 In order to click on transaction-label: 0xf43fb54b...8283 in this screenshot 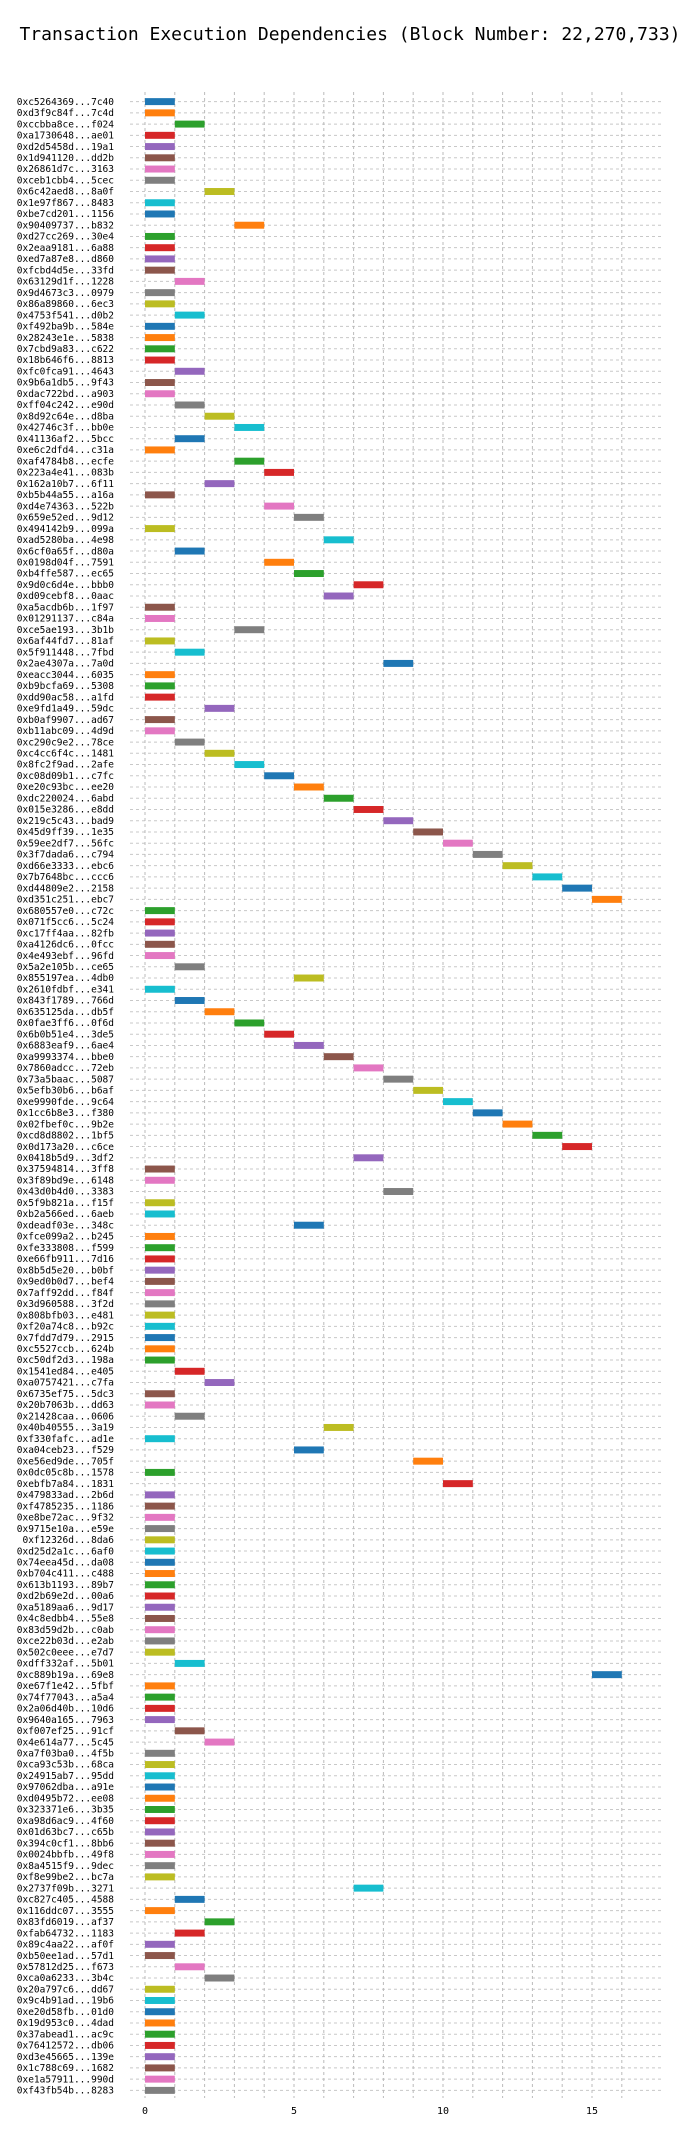, I will do `click(65, 2091)`.